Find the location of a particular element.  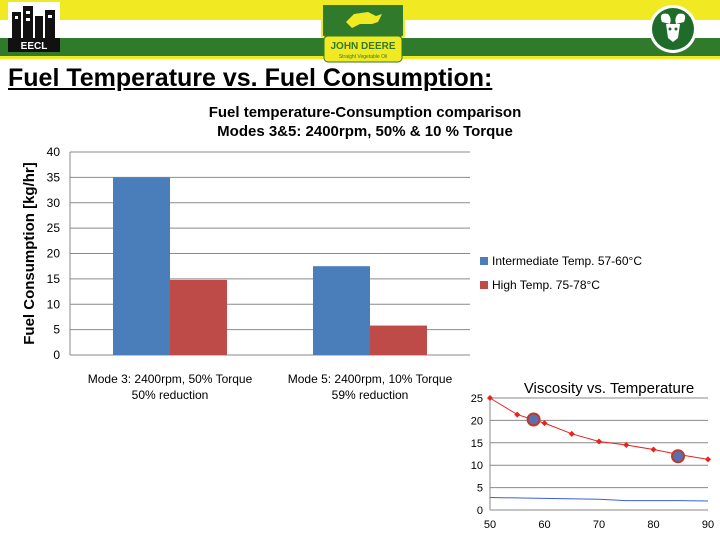

john-deere-logo-text: JOHN DEERE is located at coordinates (362, 46).